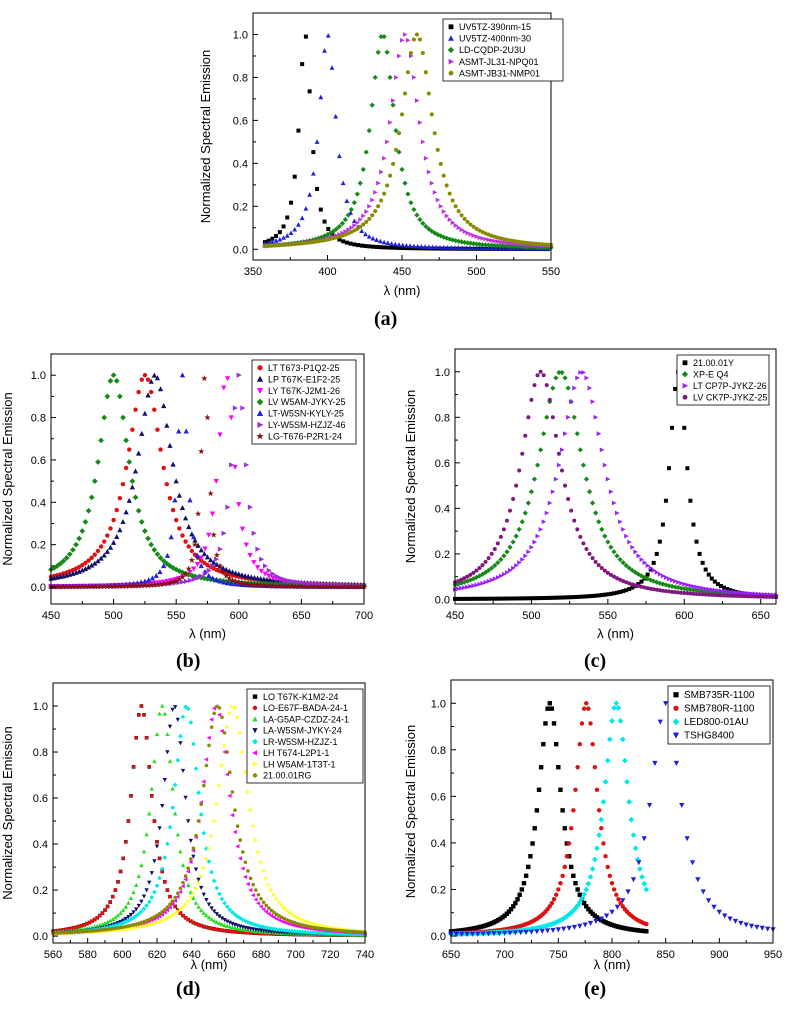 Image resolution: width=786 pixels, height=1011 pixels. Describe the element at coordinates (711, 374) in the screenshot. I see `legend-label: XP-E Q4` at that location.